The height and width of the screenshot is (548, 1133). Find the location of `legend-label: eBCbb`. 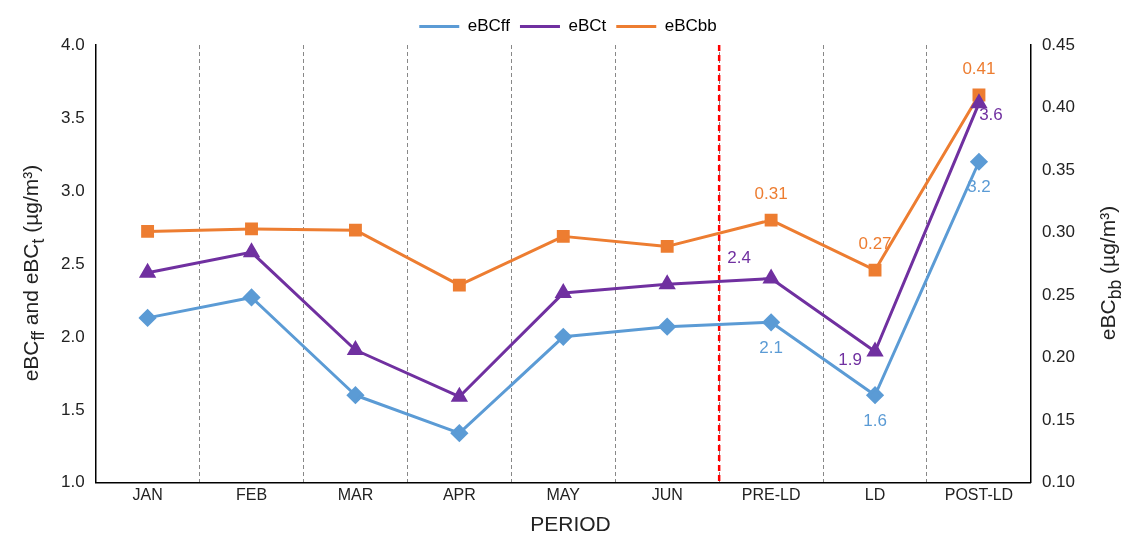

legend-label: eBCbb is located at coordinates (690, 26).